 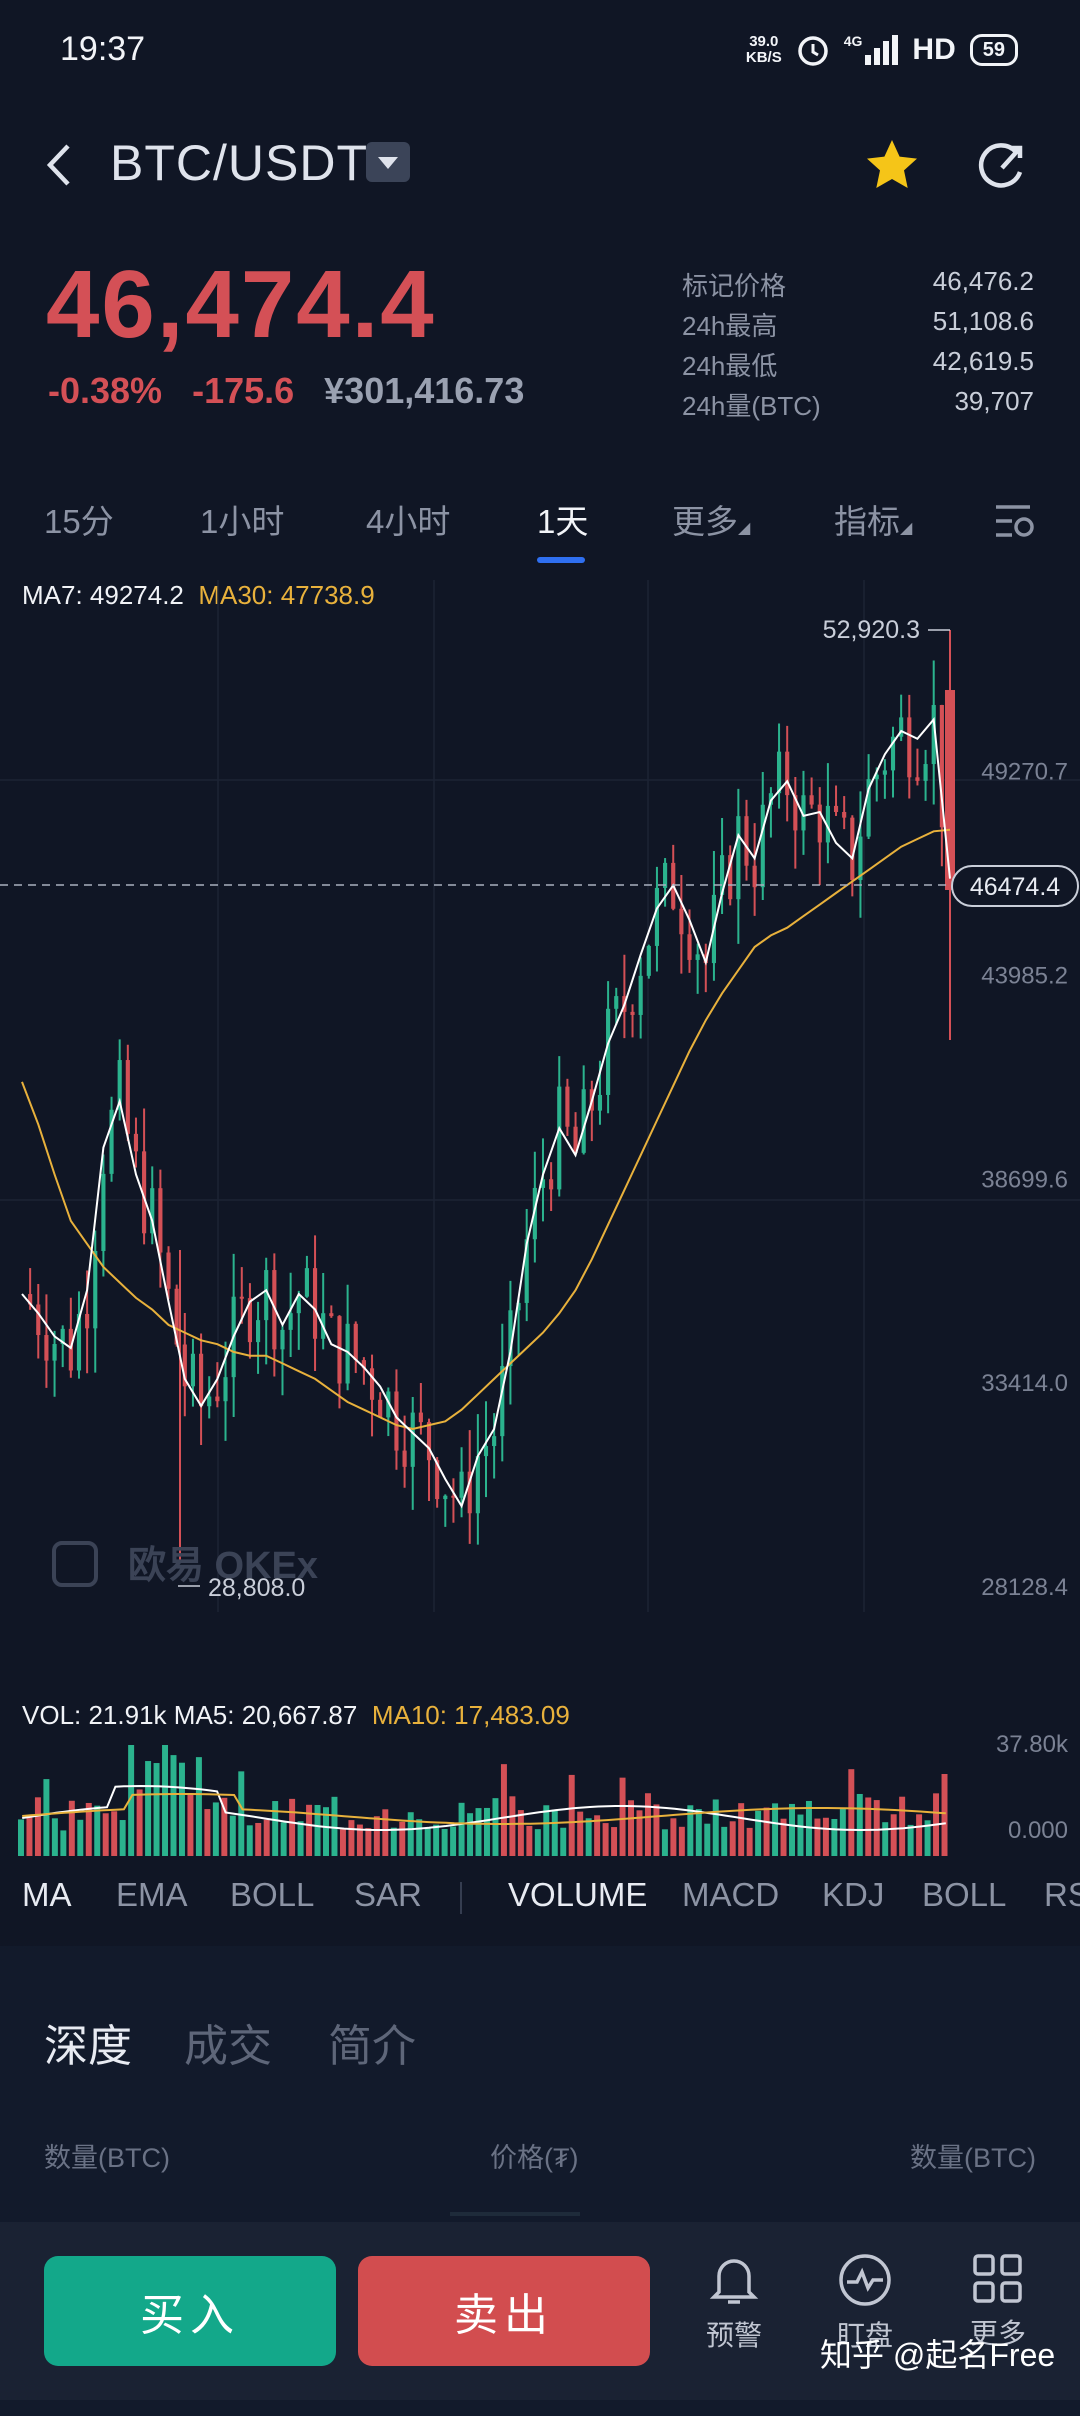 What do you see at coordinates (1002, 166) in the screenshot?
I see `share-icon` at bounding box center [1002, 166].